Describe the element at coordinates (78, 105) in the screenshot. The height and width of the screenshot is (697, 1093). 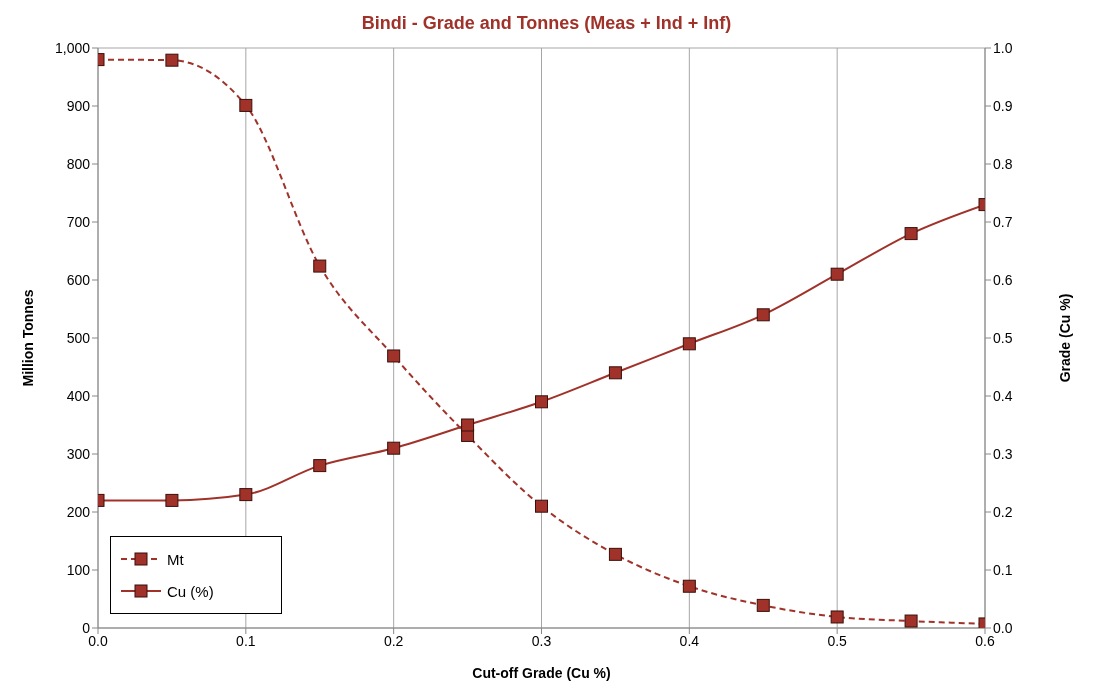
I see `y-tick-label: 900` at that location.